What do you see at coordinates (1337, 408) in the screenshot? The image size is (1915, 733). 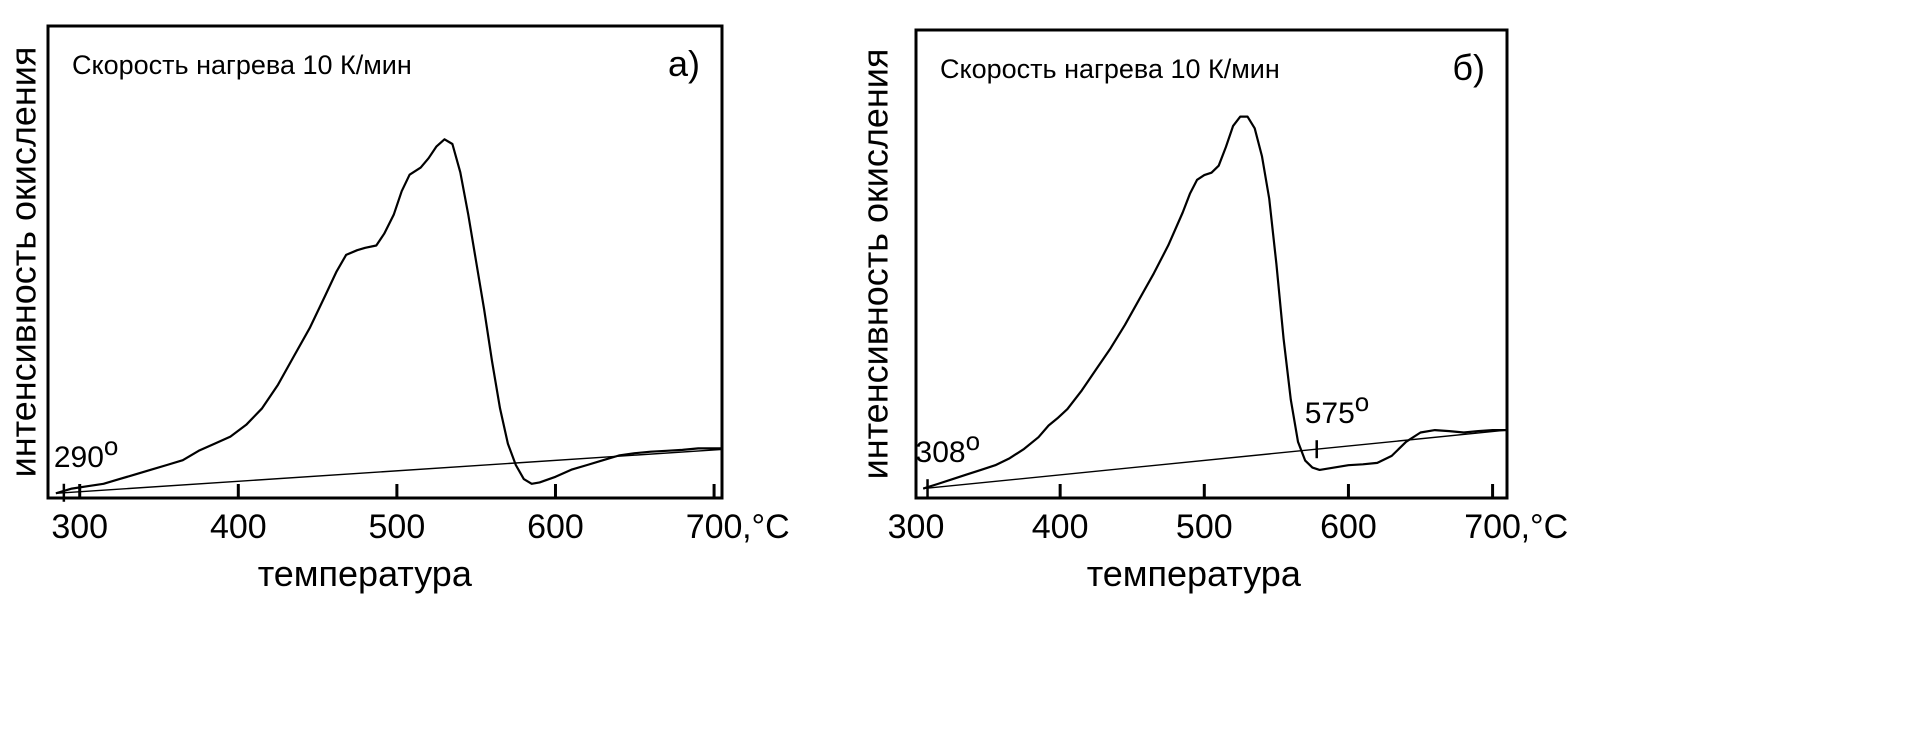 I see `annotation-label: 575о` at bounding box center [1337, 408].